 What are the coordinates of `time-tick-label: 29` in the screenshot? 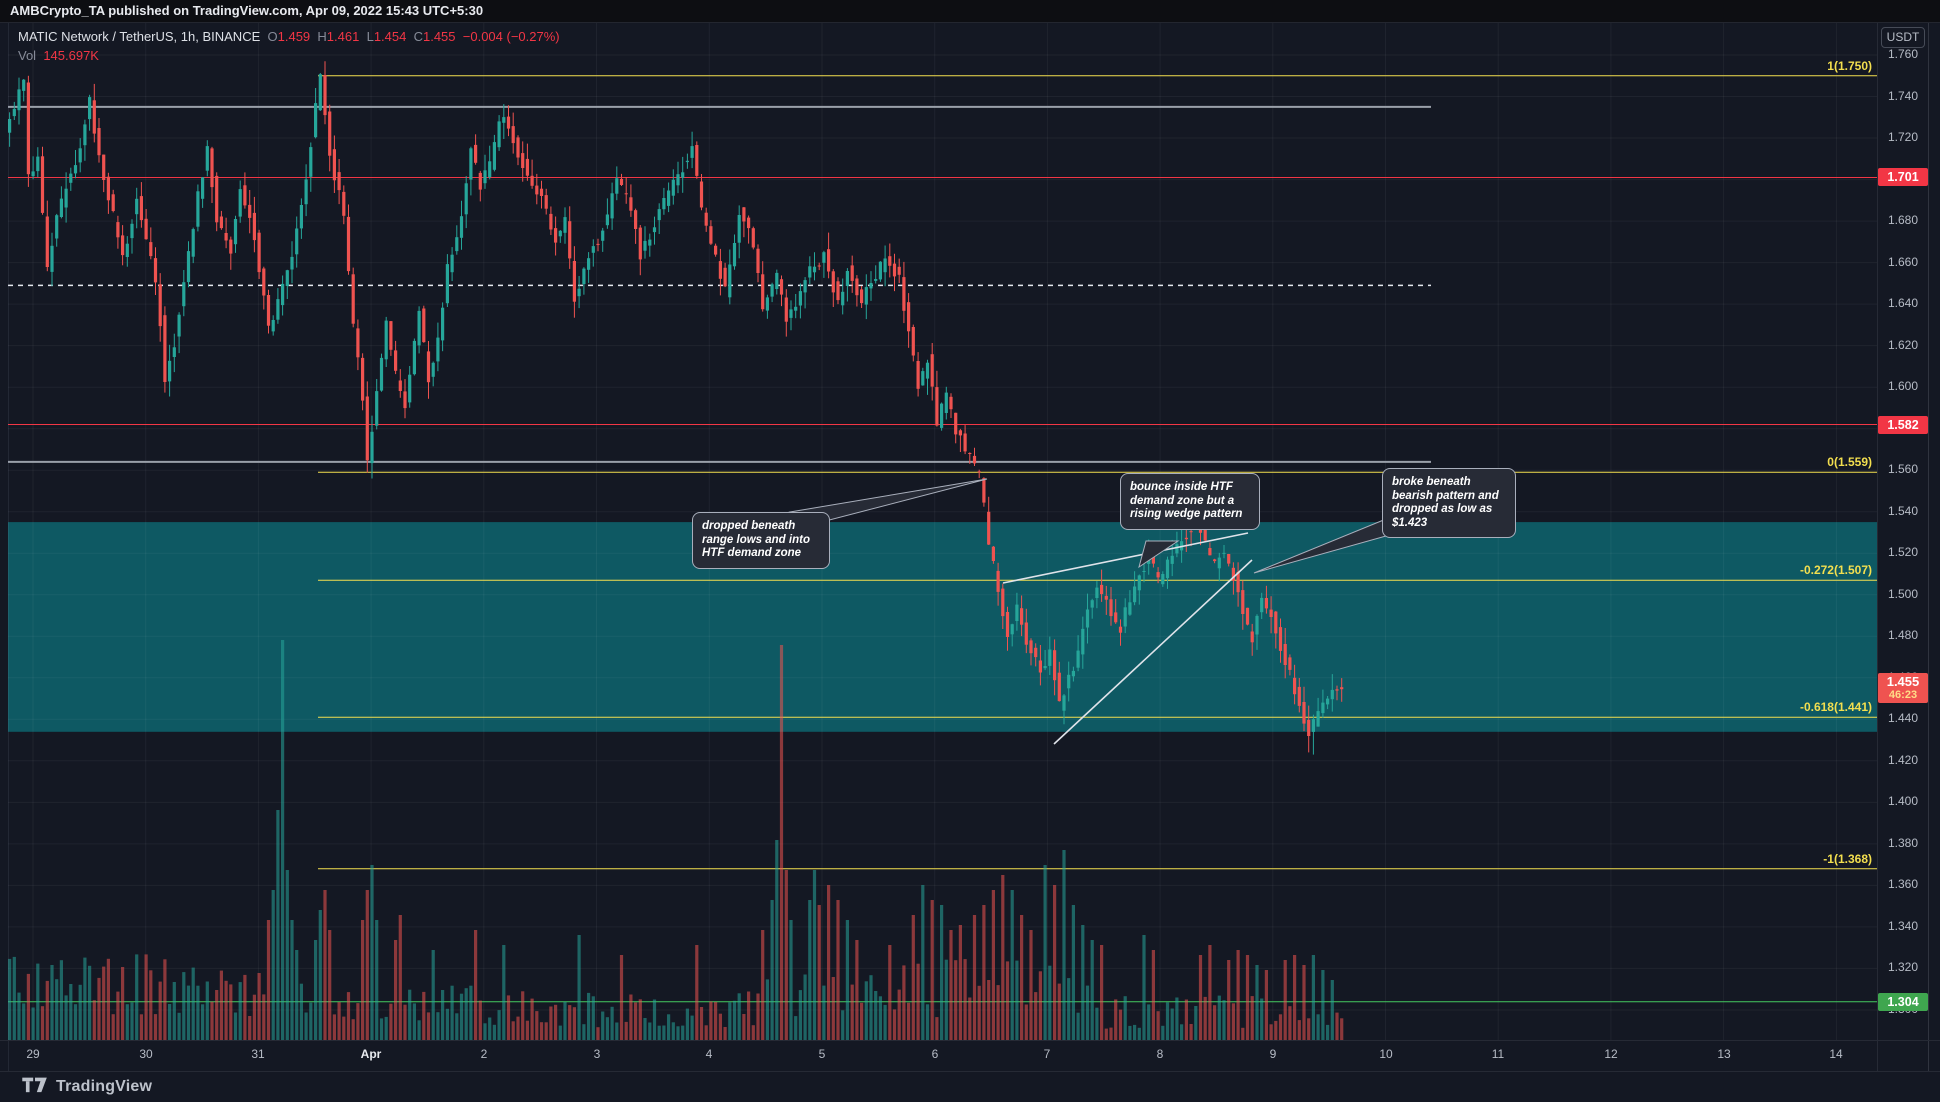 It's located at (33, 1054).